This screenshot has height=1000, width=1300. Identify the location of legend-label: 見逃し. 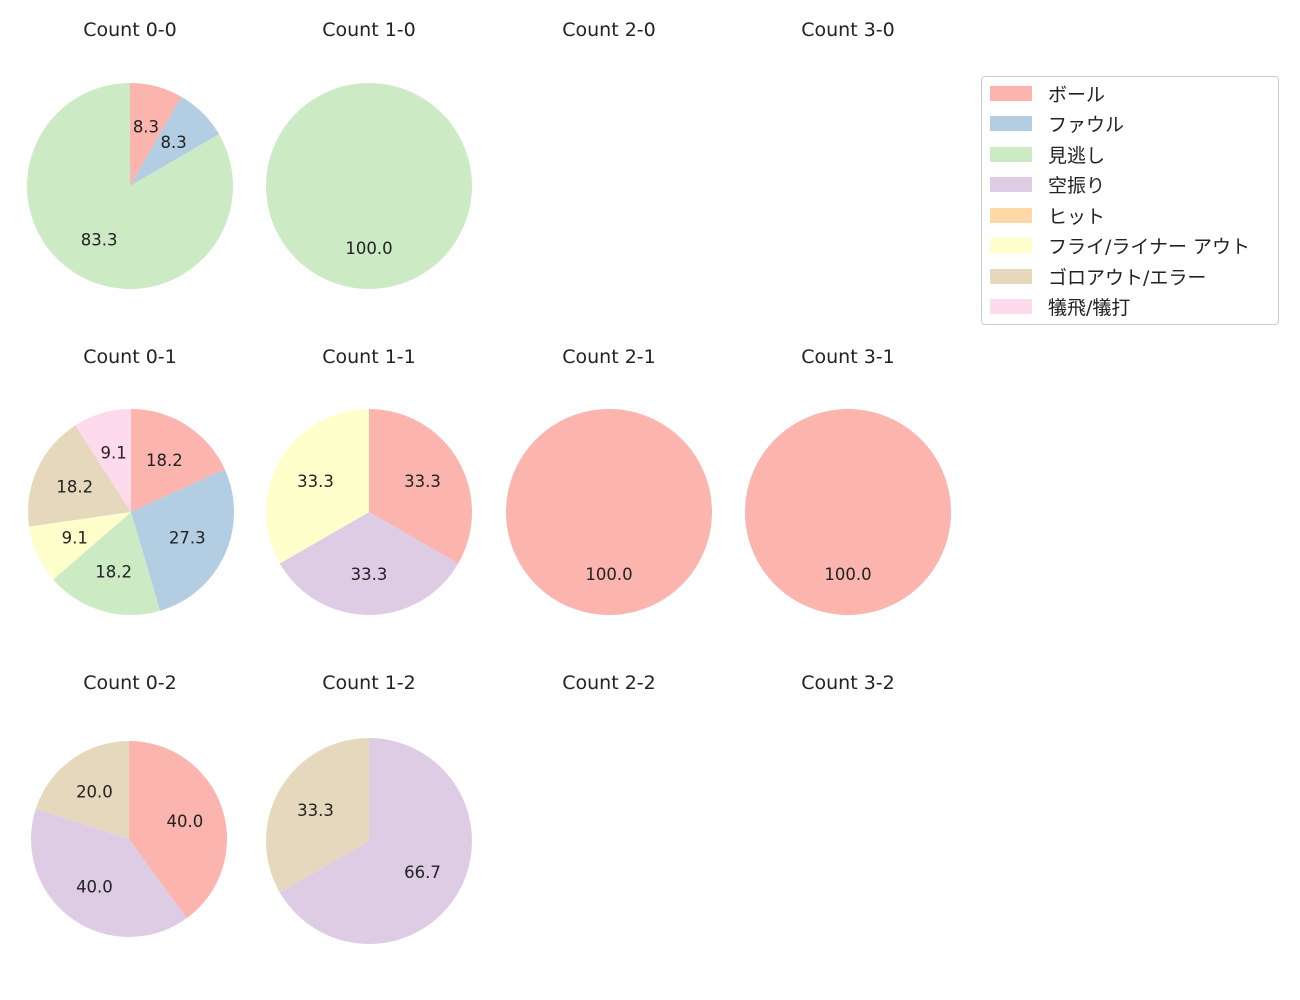
(1077, 155).